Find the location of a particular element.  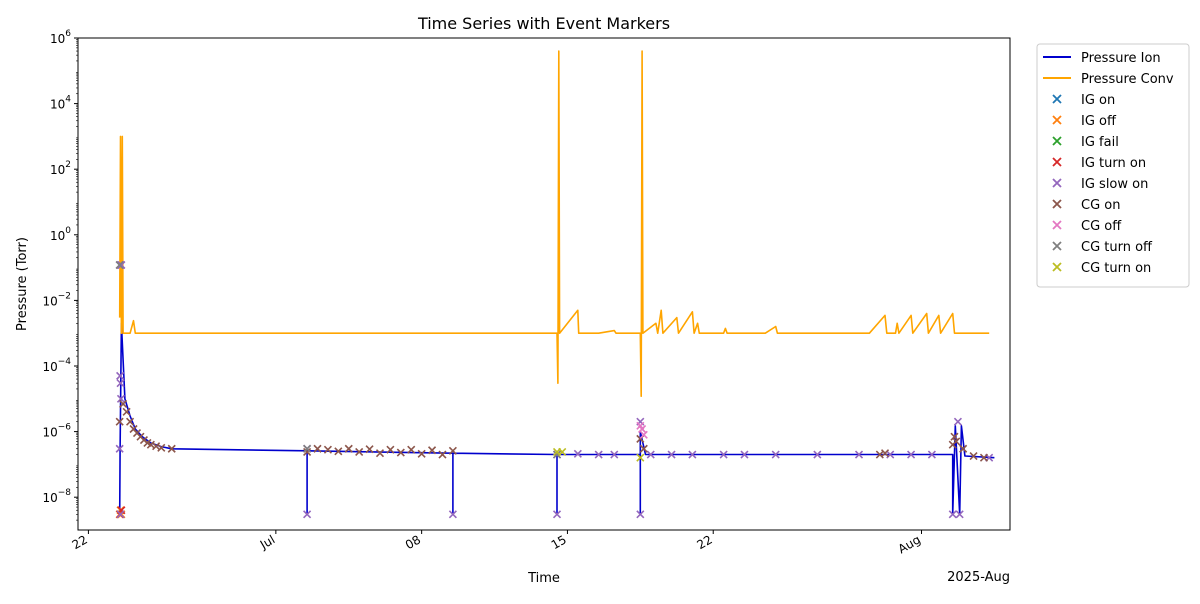

chart-title: Time Series with Event Markers is located at coordinates (543, 23).